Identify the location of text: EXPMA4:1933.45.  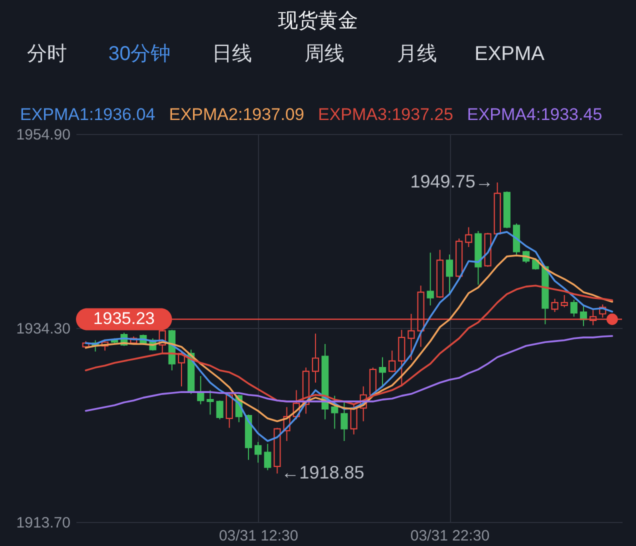
(534, 114).